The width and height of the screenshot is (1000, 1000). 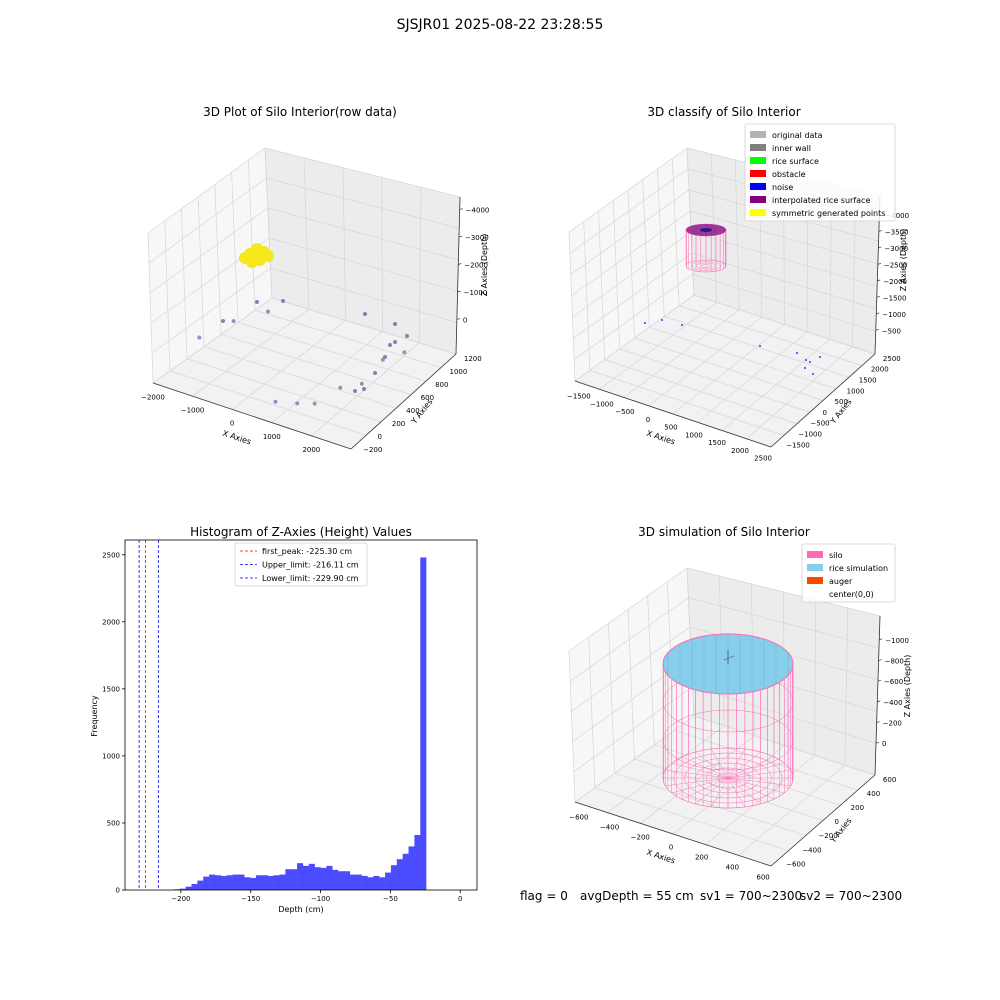 What do you see at coordinates (210, 265) in the screenshot?
I see `raw-plot-left-wall` at bounding box center [210, 265].